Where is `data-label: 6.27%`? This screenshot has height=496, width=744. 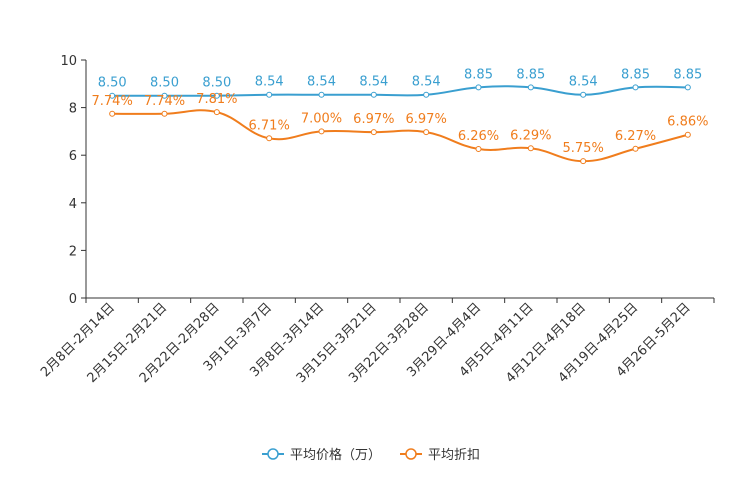 data-label: 6.27% is located at coordinates (635, 136).